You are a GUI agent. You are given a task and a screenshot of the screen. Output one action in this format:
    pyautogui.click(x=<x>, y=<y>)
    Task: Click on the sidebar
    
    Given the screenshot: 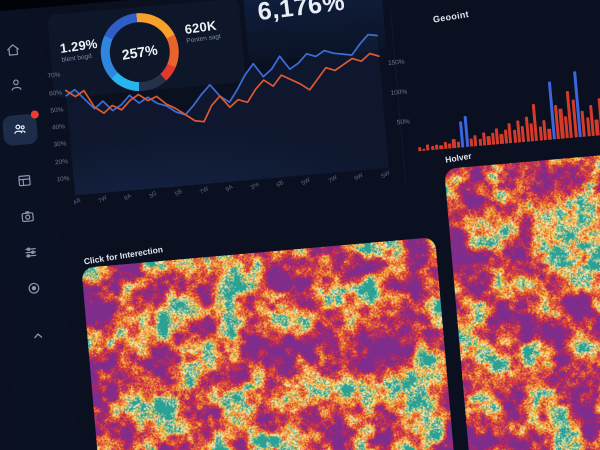 What is the action you would take?
    pyautogui.click(x=43, y=228)
    